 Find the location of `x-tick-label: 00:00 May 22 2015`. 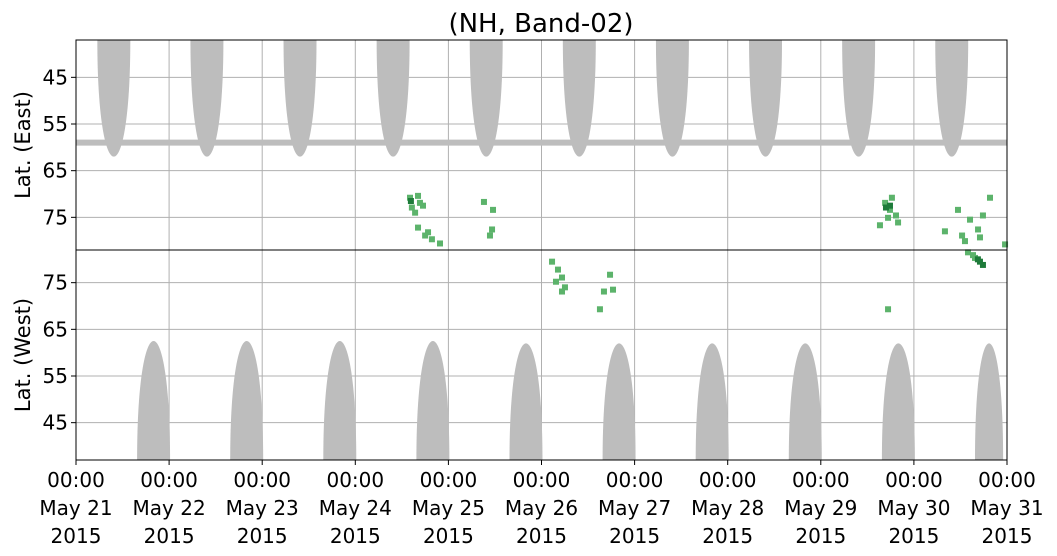

x-tick-label: 00:00 May 22 2015 is located at coordinates (169, 508).